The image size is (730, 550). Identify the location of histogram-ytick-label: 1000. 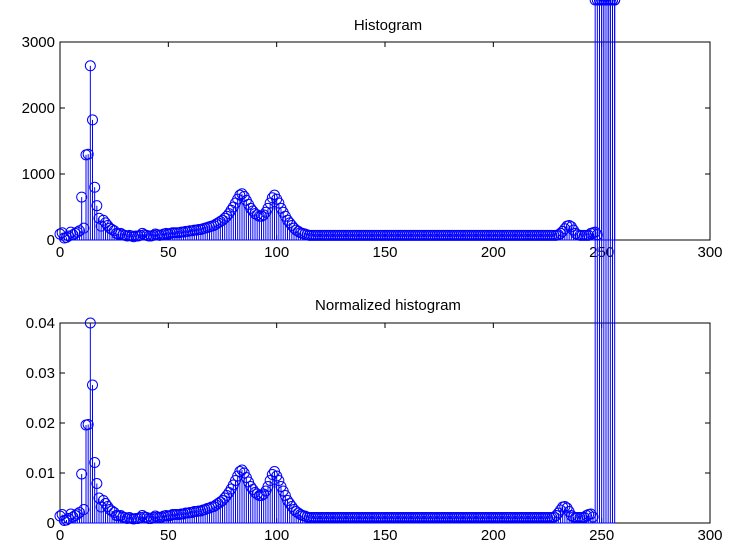
(38, 174).